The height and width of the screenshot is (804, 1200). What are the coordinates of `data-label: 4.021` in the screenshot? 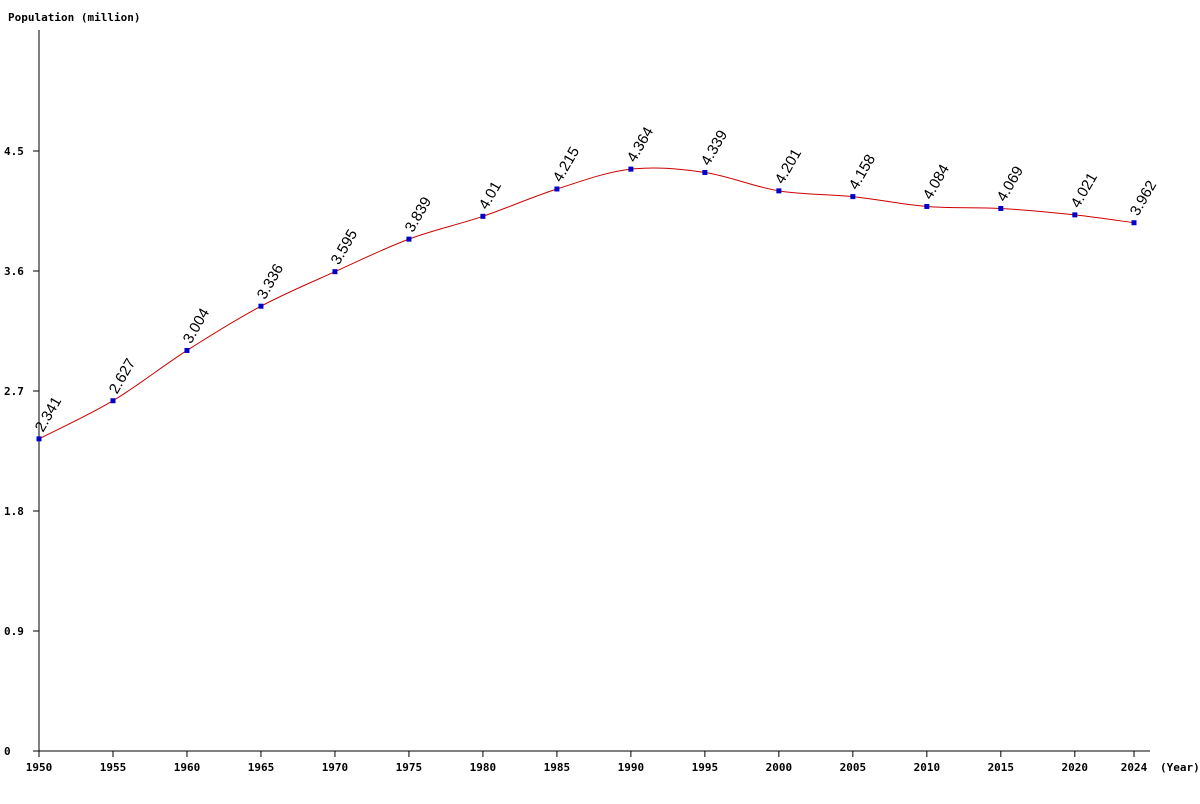 It's located at (1084, 190).